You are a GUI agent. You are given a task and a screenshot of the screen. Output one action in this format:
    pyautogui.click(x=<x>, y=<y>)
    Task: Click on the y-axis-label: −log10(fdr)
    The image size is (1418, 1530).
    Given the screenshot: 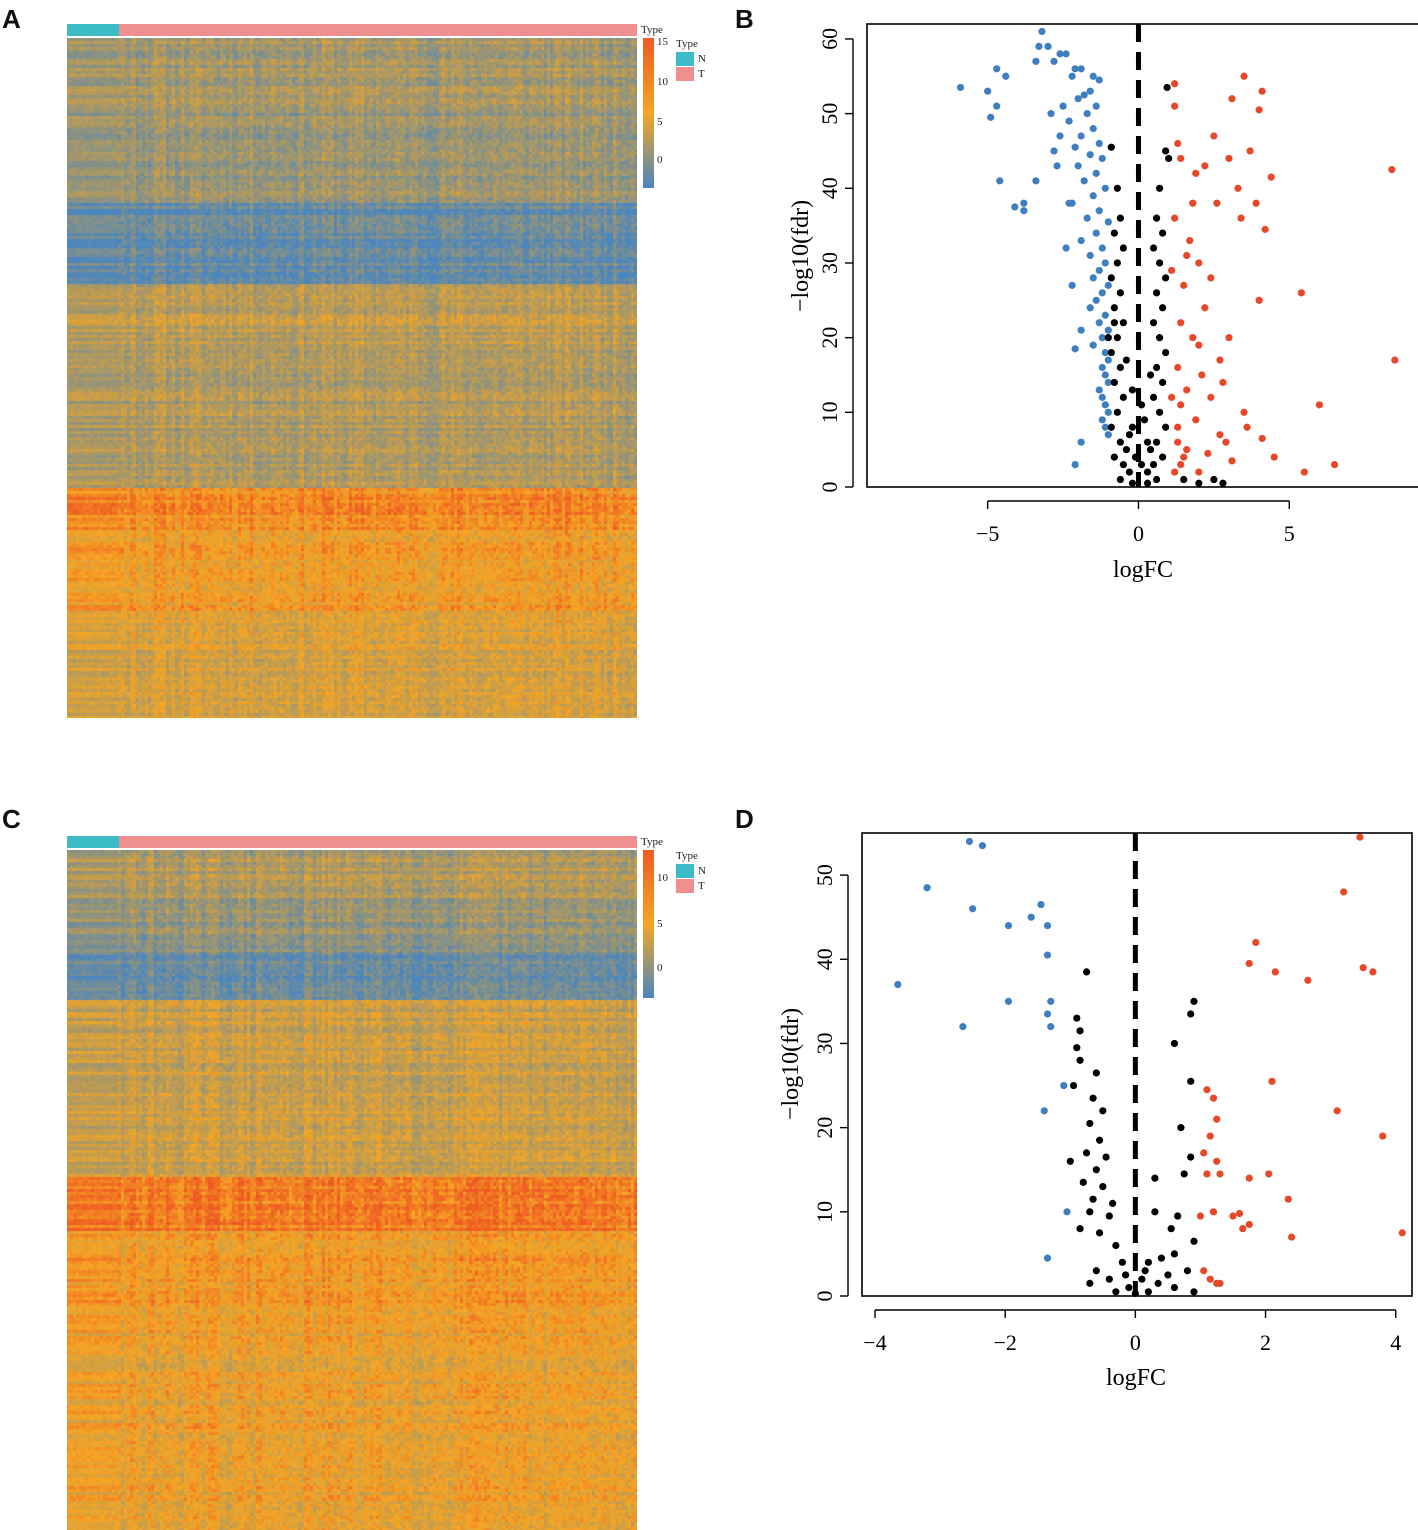 What is the action you would take?
    pyautogui.click(x=801, y=256)
    